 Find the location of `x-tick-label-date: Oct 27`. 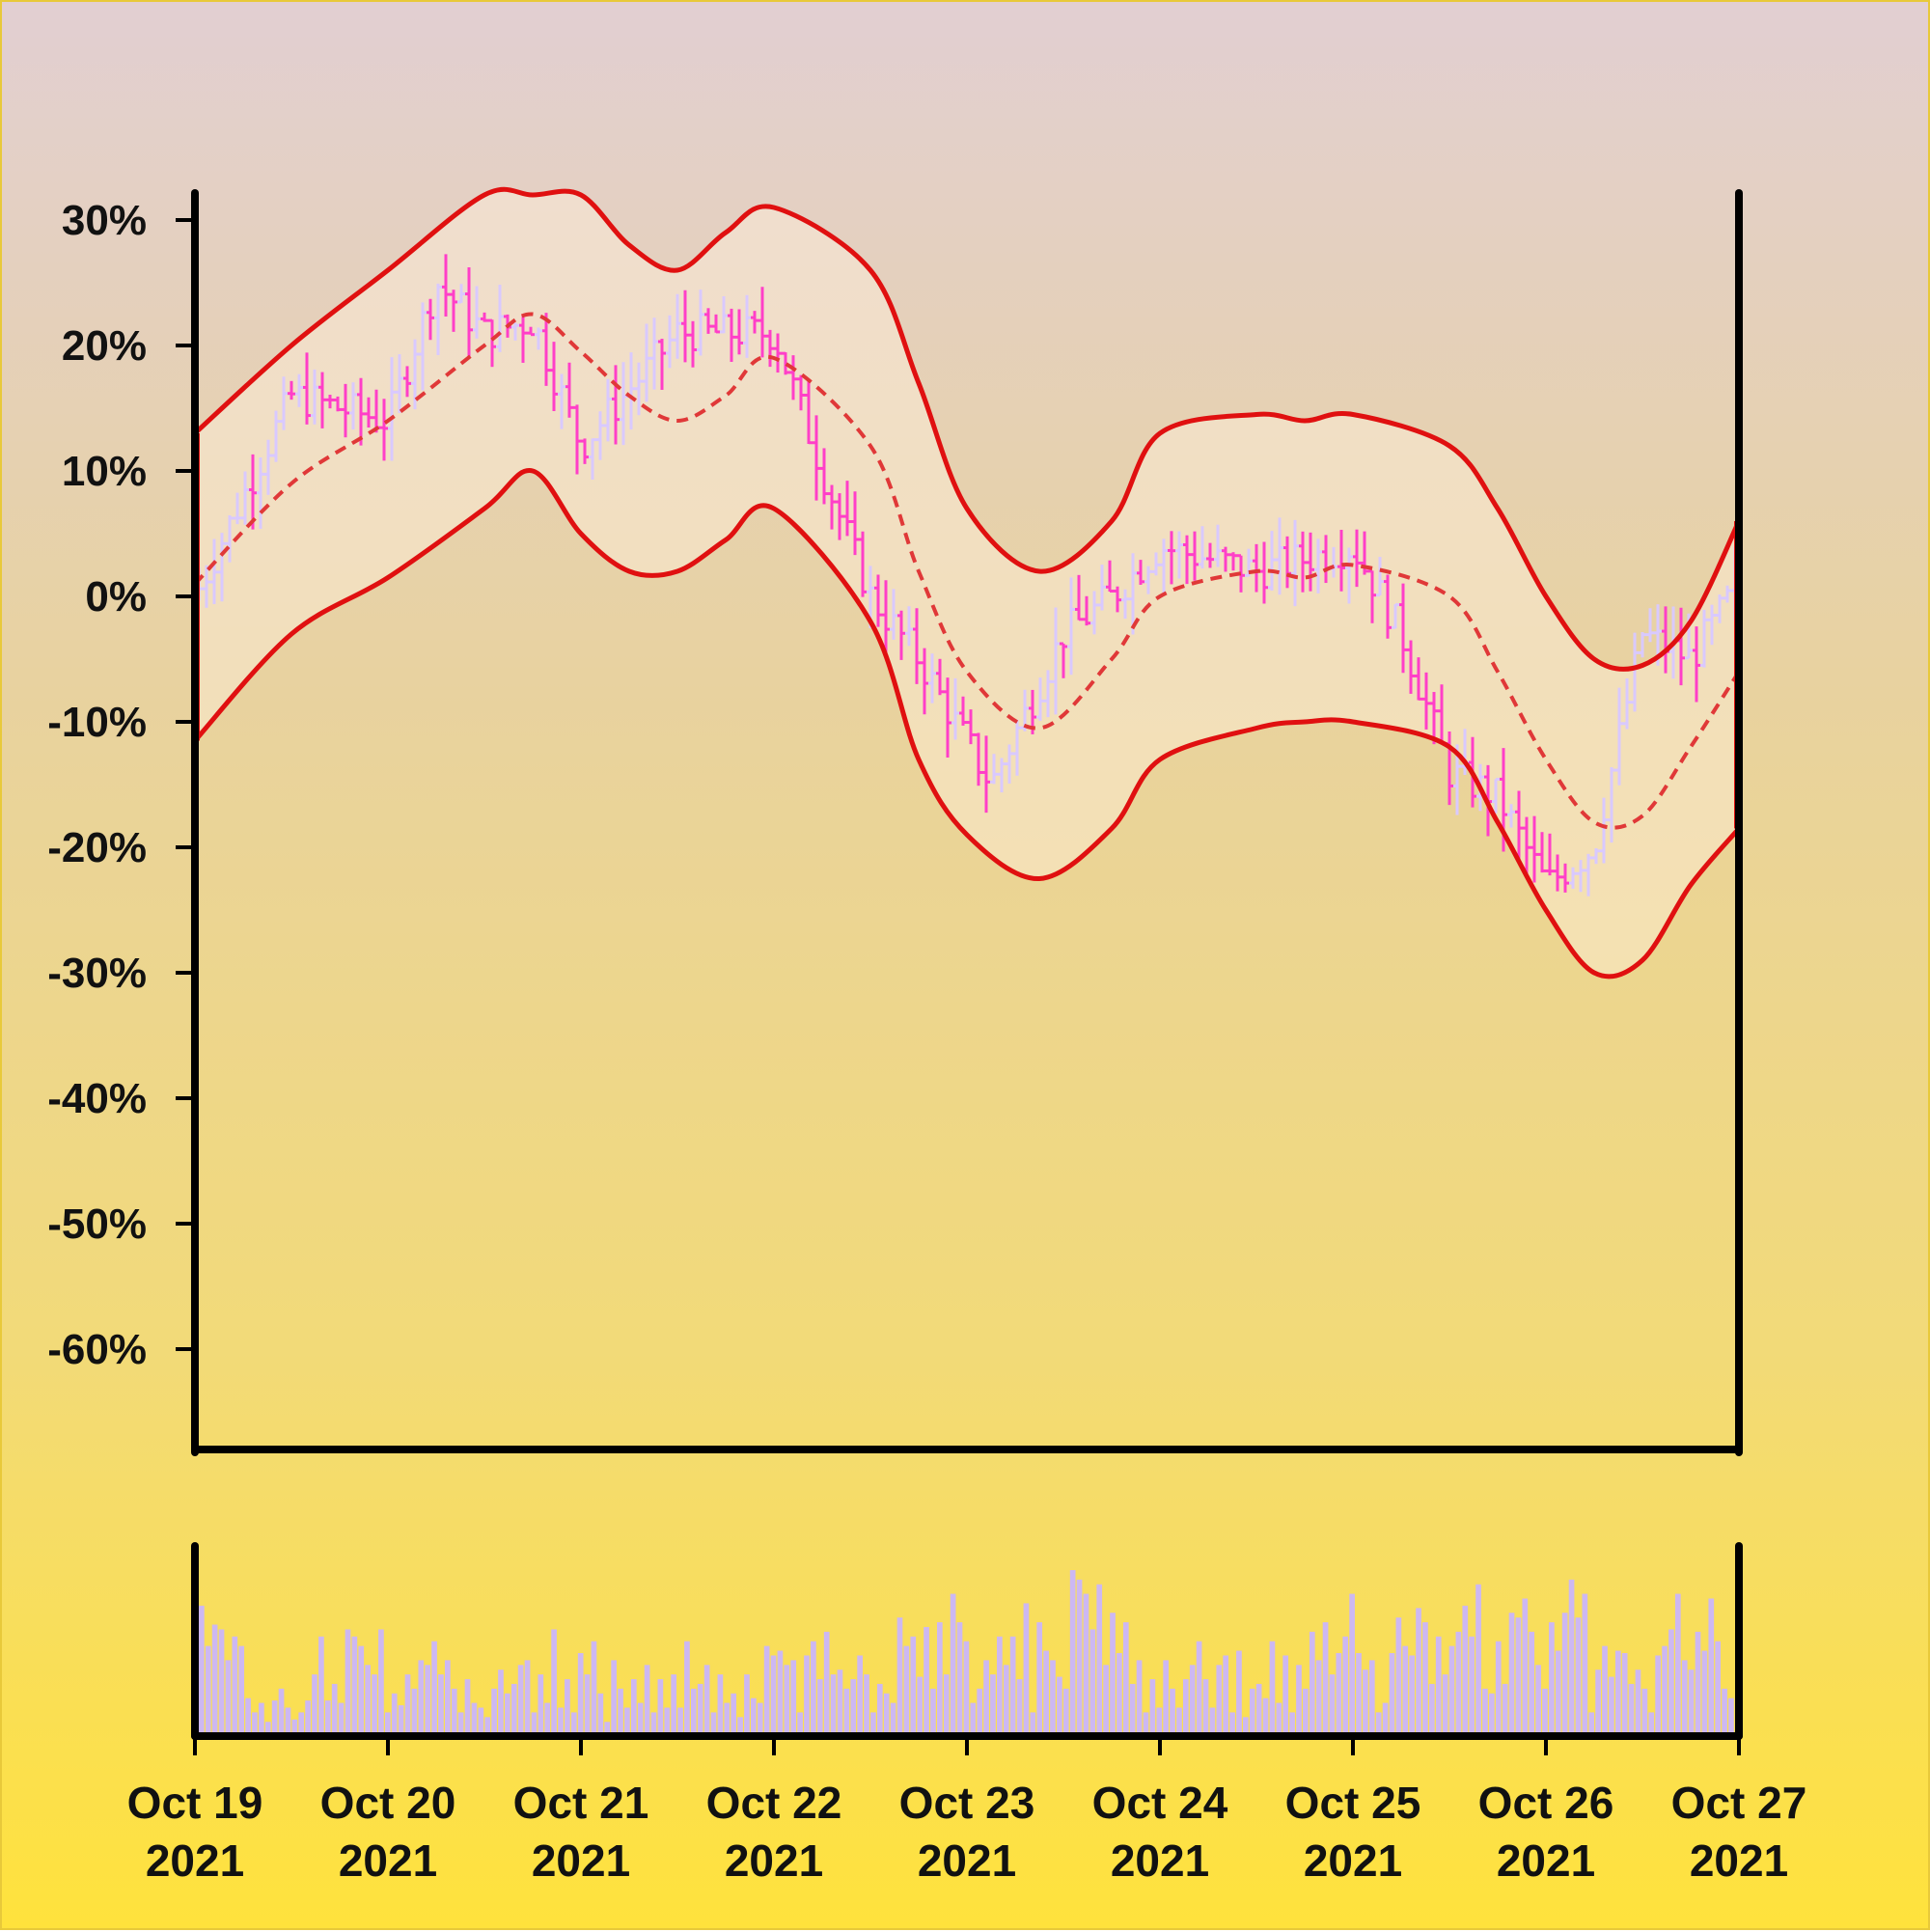

x-tick-label-date: Oct 27 is located at coordinates (1739, 1803).